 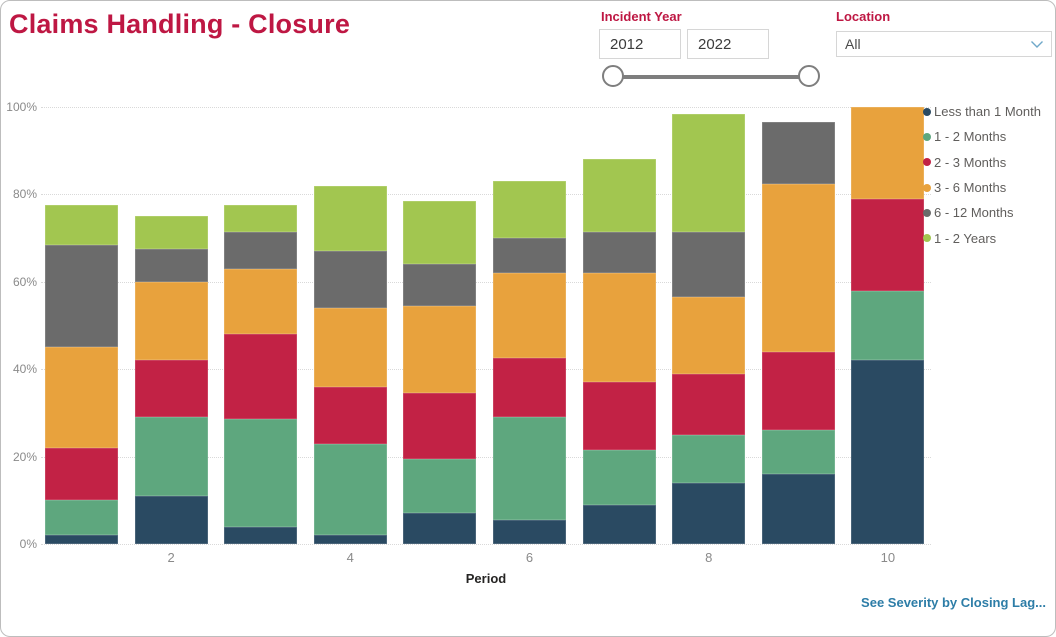 What do you see at coordinates (711, 76) in the screenshot?
I see `incident-year-range-slider` at bounding box center [711, 76].